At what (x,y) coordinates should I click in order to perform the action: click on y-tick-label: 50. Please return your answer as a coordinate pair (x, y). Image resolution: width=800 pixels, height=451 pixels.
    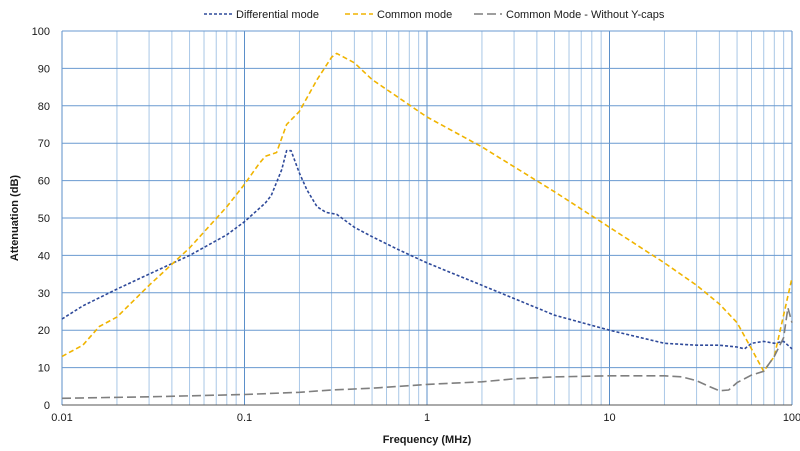
    Looking at the image, I should click on (44, 219).